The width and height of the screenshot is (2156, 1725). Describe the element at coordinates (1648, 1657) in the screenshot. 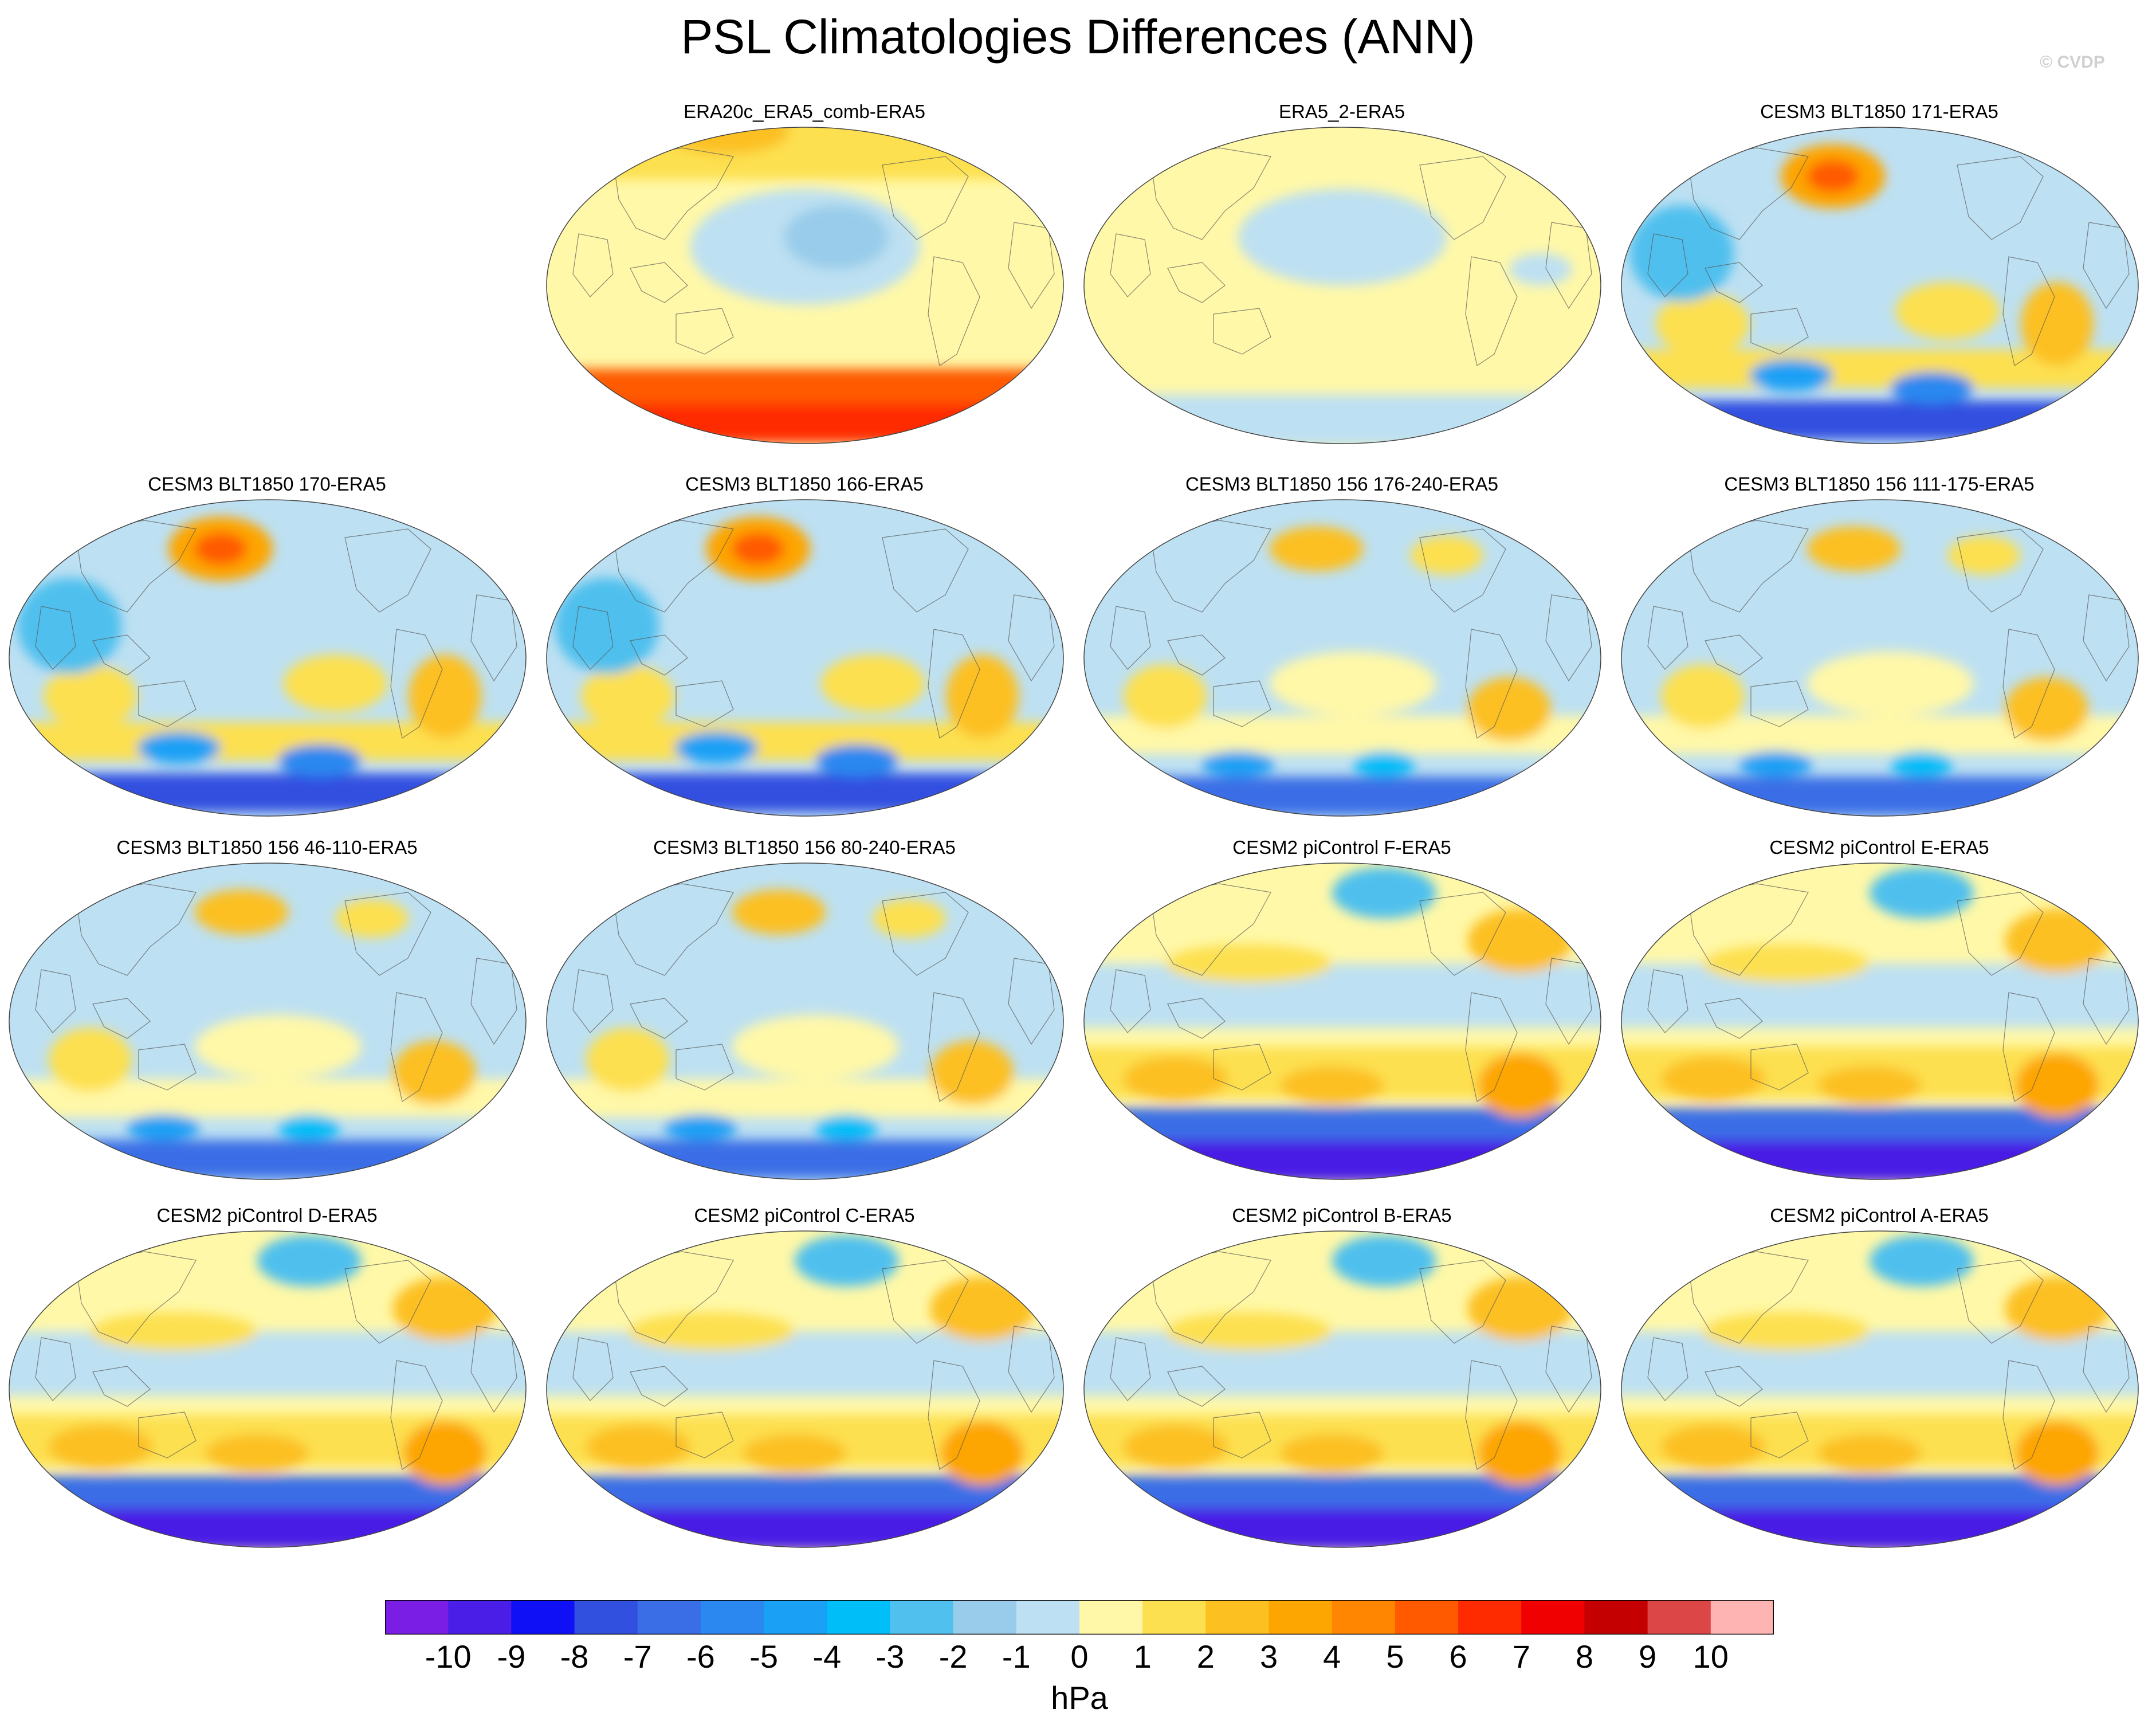

I see `colorbar-tick-label: 9` at that location.